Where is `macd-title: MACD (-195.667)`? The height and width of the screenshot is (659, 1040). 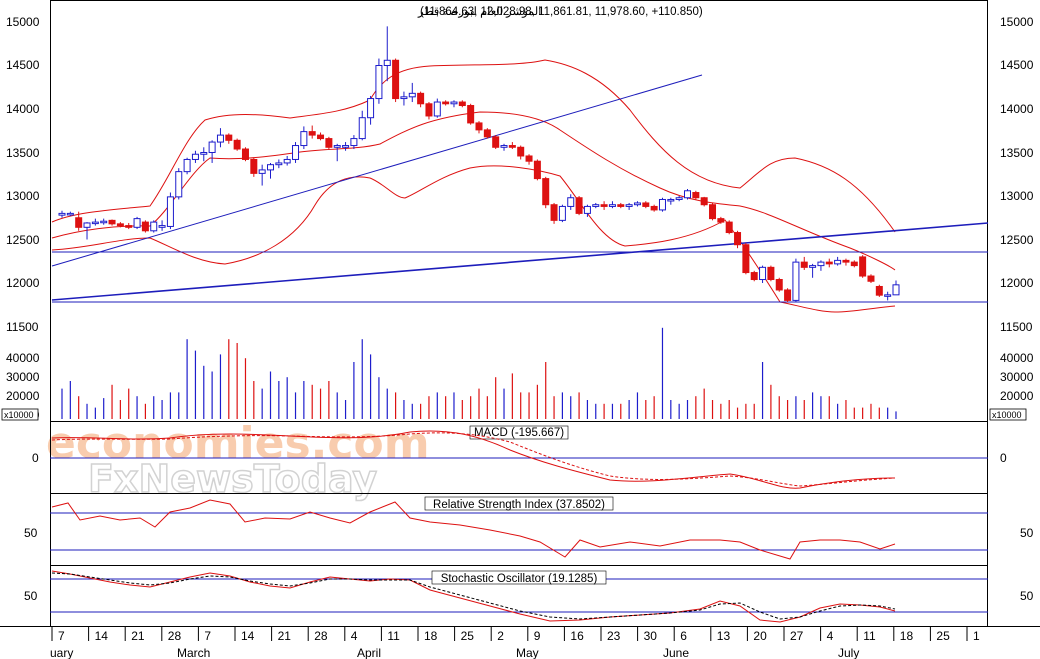
macd-title: MACD (-195.667) is located at coordinates (519, 433).